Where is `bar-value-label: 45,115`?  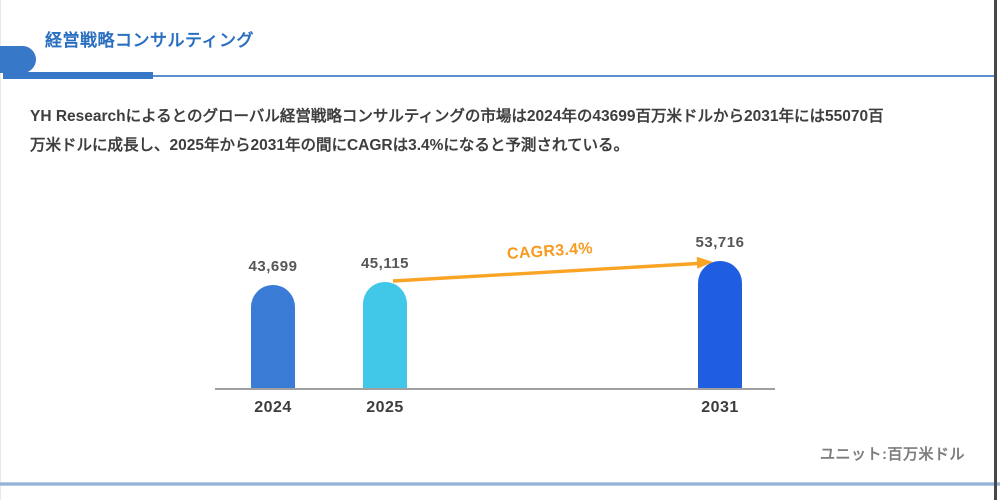 bar-value-label: 45,115 is located at coordinates (385, 263).